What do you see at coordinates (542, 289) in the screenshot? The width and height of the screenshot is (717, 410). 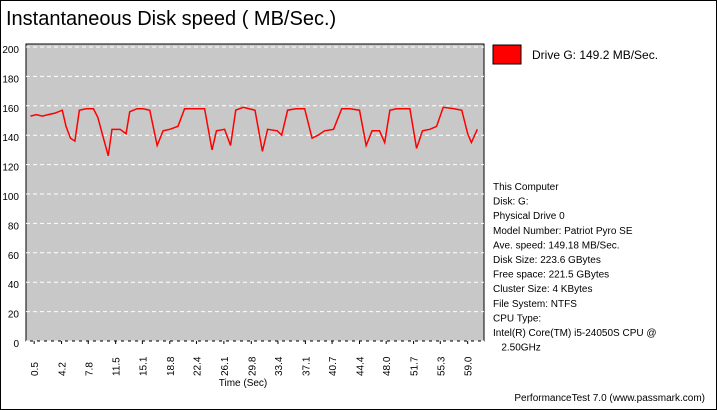 I see `info-line: Cluster Size: 4 KBytes` at bounding box center [542, 289].